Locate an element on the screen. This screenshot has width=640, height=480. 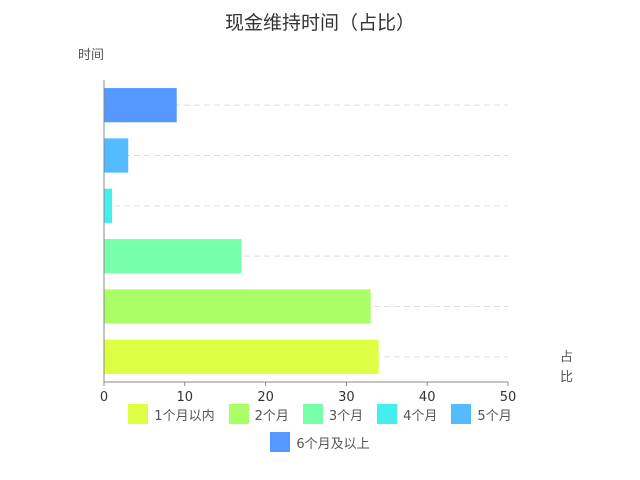
legend-label: 5个月 is located at coordinates (494, 416).